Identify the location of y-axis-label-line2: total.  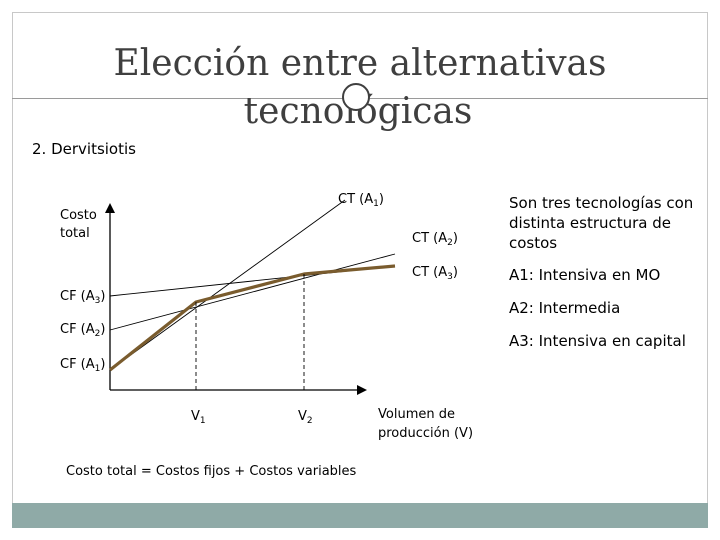
(75, 233).